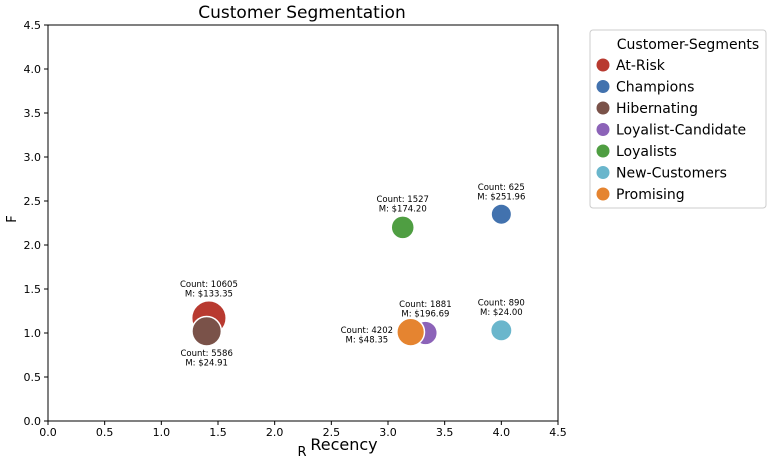 This screenshot has height=467, width=768. Describe the element at coordinates (209, 294) in the screenshot. I see `annotation-at-risk: M: $133.35` at that location.